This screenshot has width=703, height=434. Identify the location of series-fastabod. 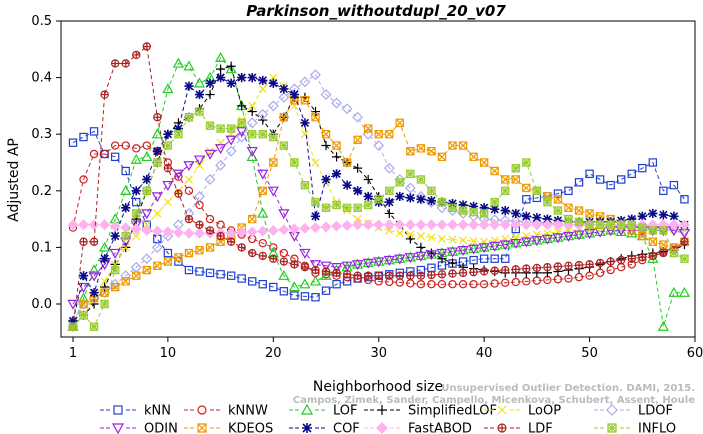
(378, 229).